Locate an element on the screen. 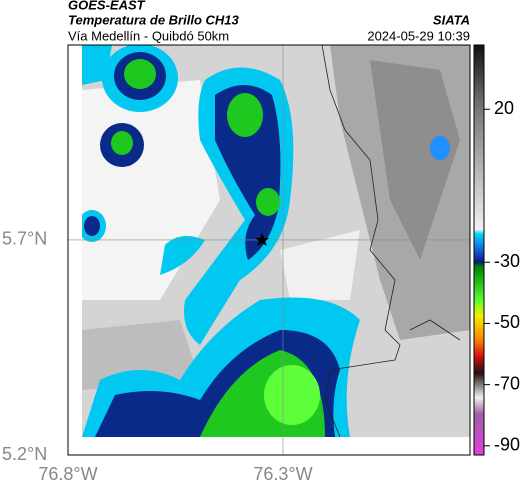 The height and width of the screenshot is (491, 526). source: SIATA is located at coordinates (451, 19).